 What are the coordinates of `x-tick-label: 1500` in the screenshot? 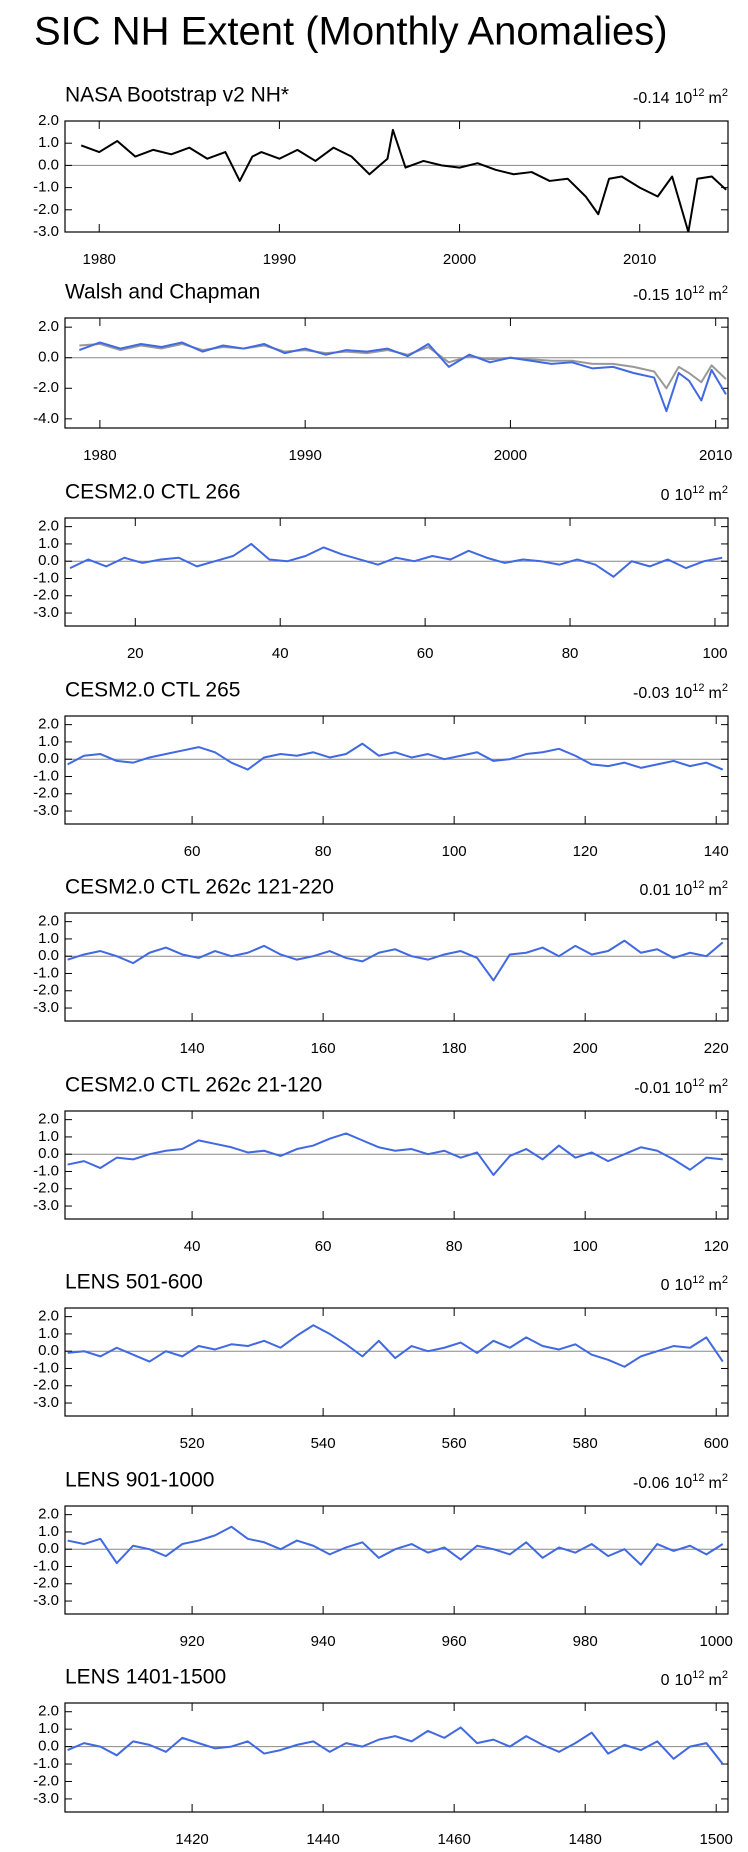 It's located at (716, 1839).